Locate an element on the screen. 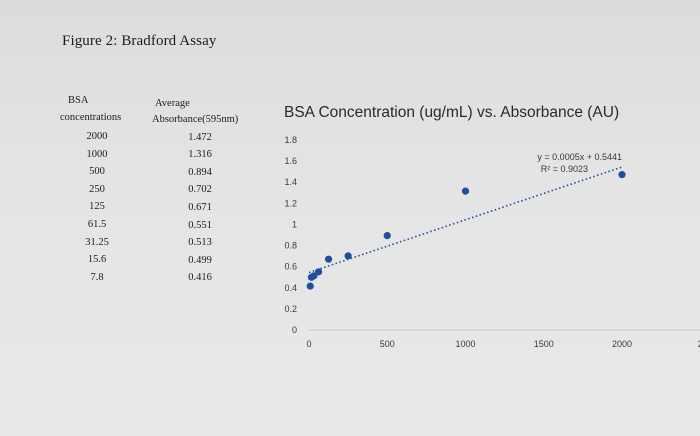 This screenshot has width=700, height=436. table-cell-absorbance: 1.472 is located at coordinates (200, 137).